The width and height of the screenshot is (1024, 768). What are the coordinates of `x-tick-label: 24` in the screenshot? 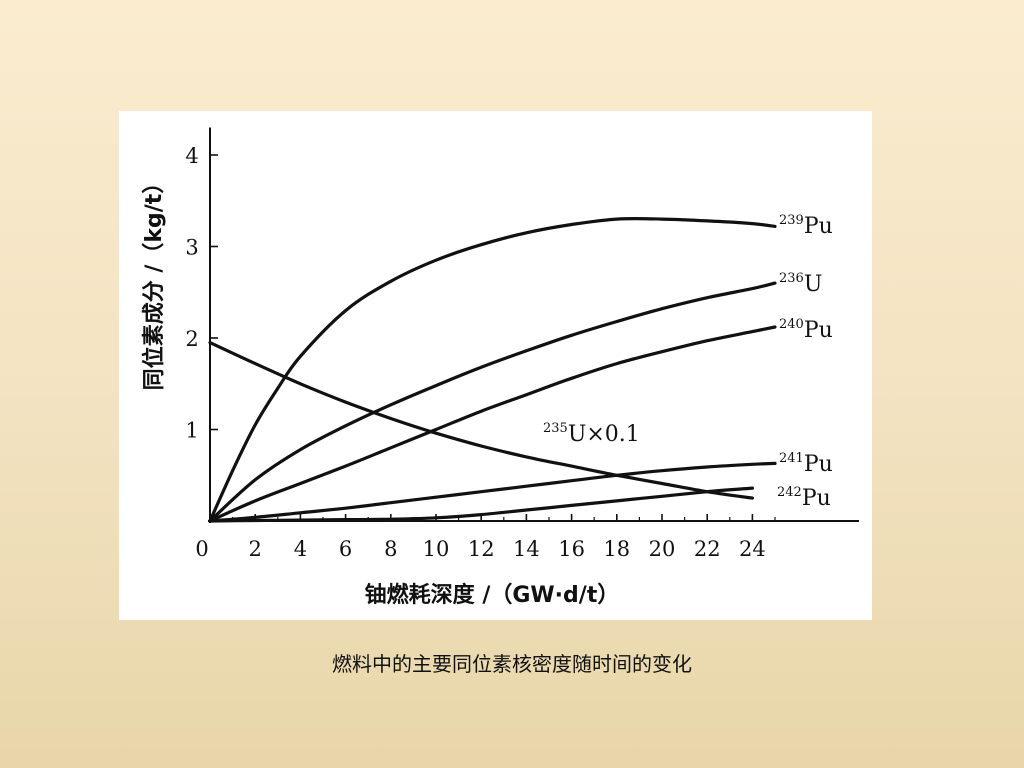 It's located at (752, 549).